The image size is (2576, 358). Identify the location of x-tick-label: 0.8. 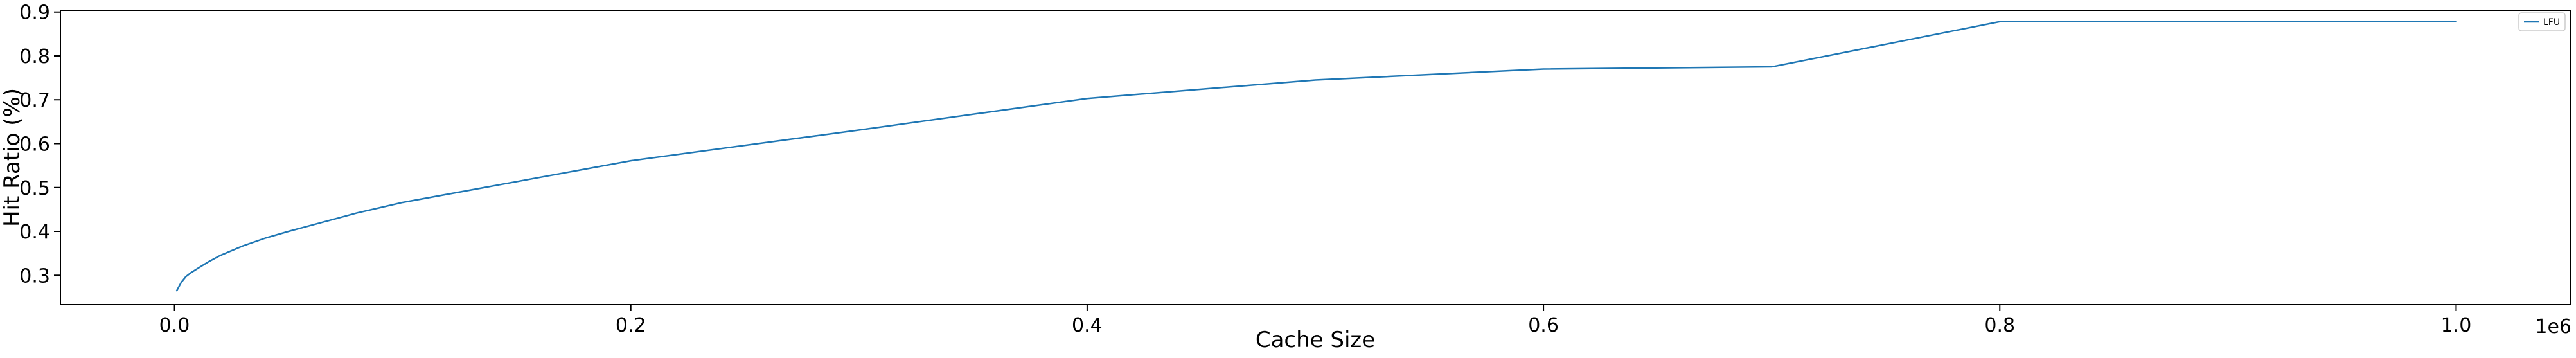
(2000, 325).